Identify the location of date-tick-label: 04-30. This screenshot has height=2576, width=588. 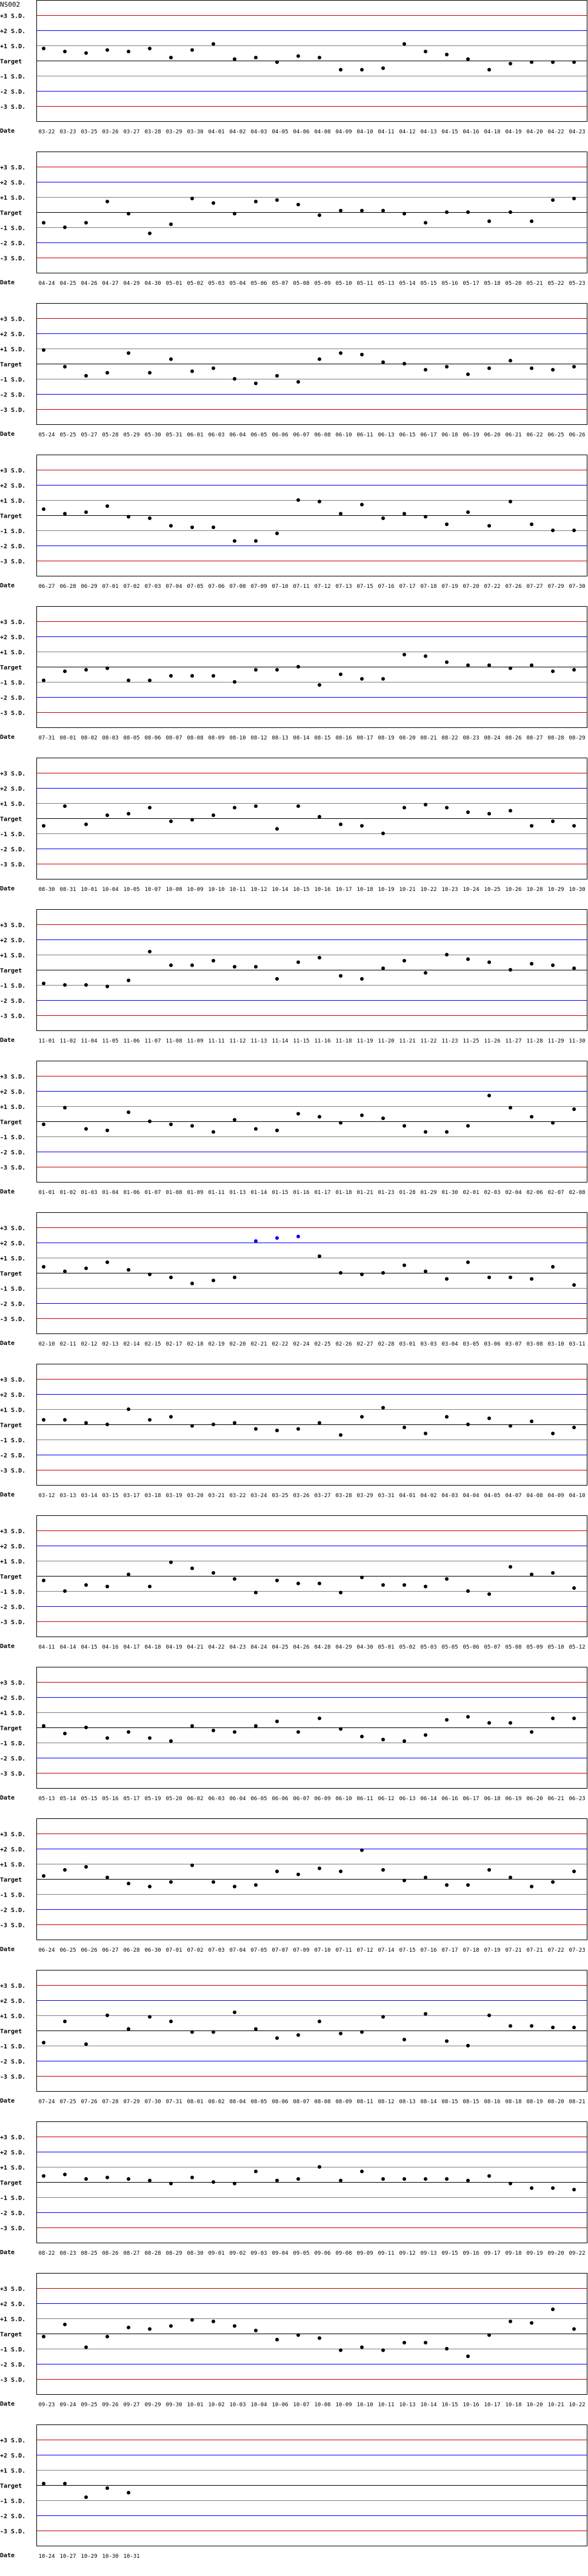
(364, 1647).